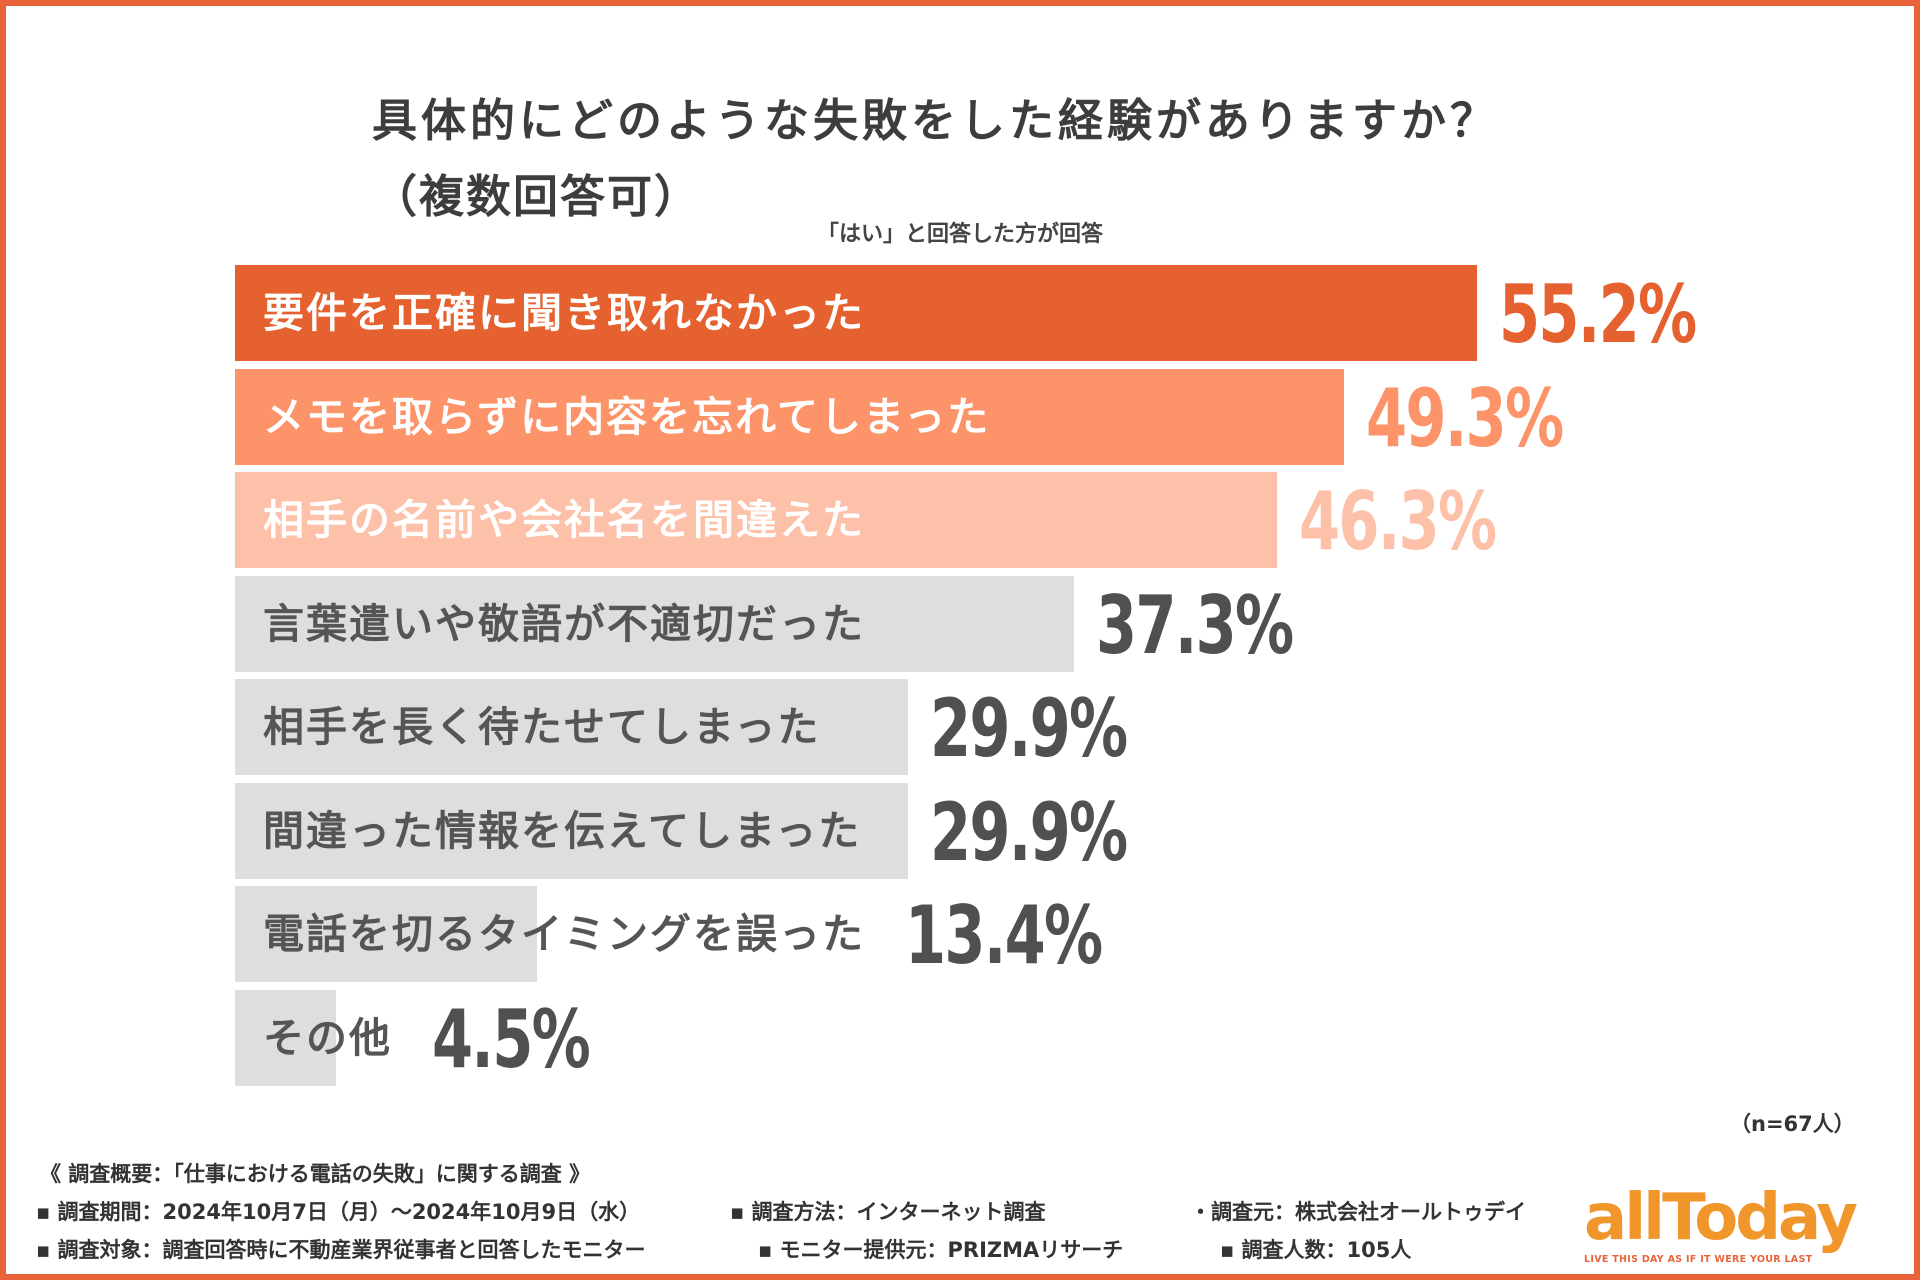 The image size is (1920, 1280). I want to click on bar-label-8: その他, so click(327, 1037).